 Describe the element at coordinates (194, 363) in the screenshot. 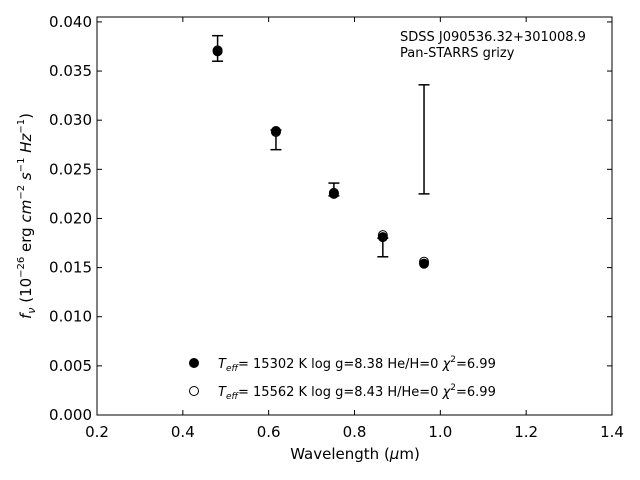

I see `legend-marker-filled` at that location.